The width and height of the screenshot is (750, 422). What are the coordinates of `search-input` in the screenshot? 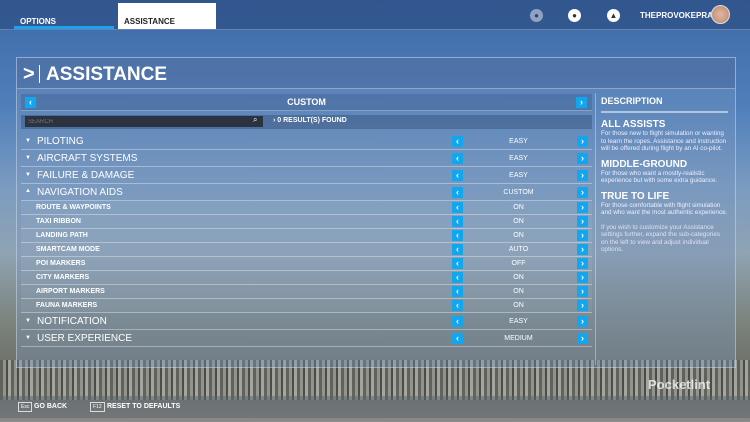 It's located at (144, 121).